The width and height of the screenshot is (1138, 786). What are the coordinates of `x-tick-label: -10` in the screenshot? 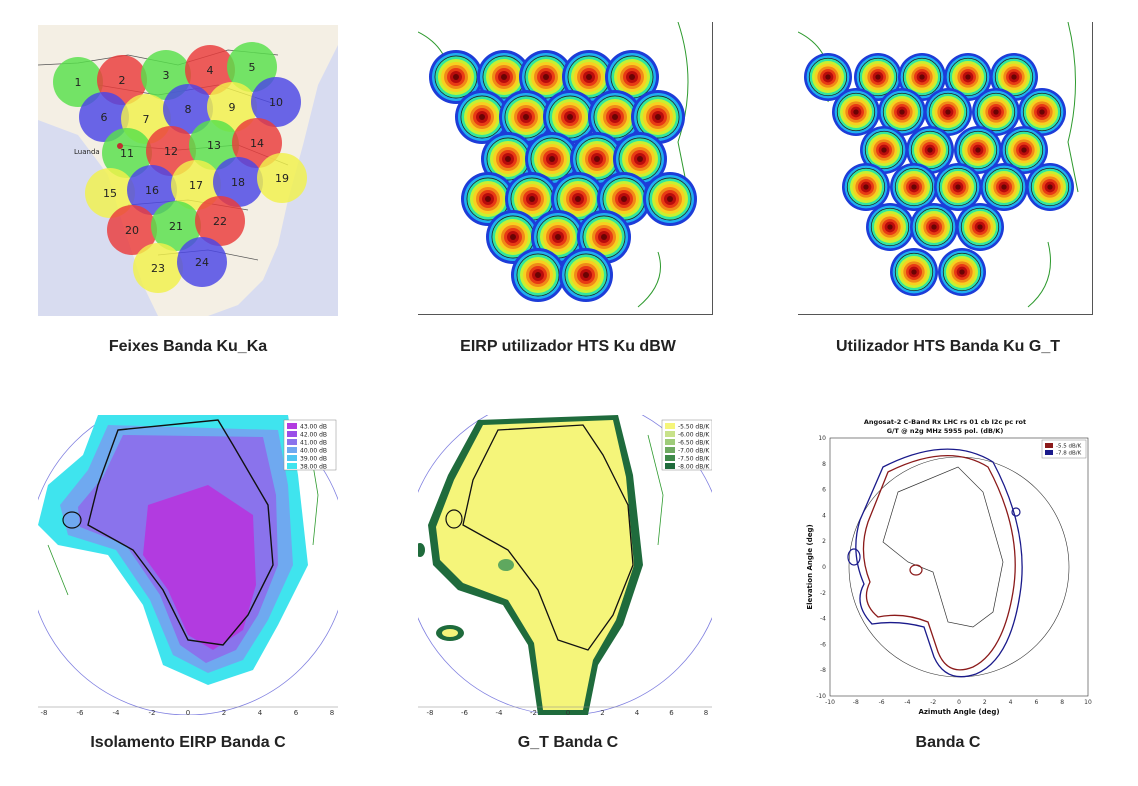 It's located at (830, 702).